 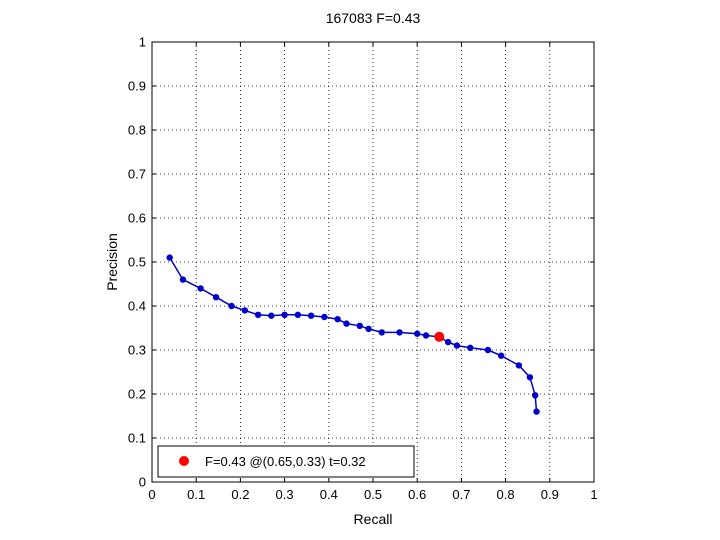 I want to click on legend-marker, so click(x=184, y=461).